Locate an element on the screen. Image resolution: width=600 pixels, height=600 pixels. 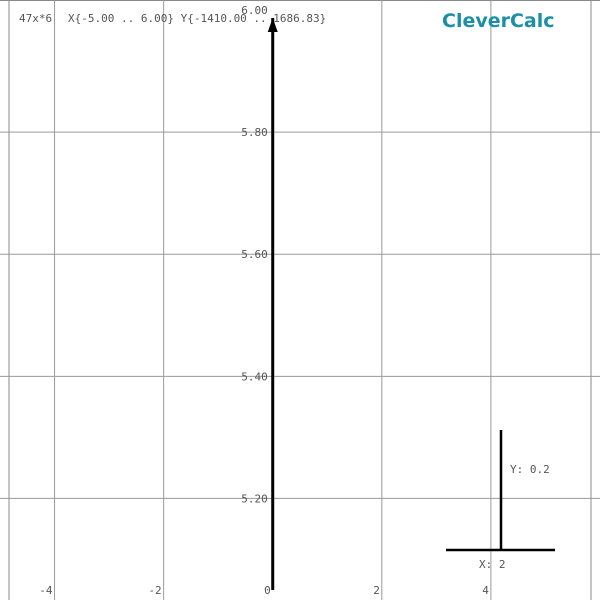
series-arrow-head is located at coordinates (272, 25).